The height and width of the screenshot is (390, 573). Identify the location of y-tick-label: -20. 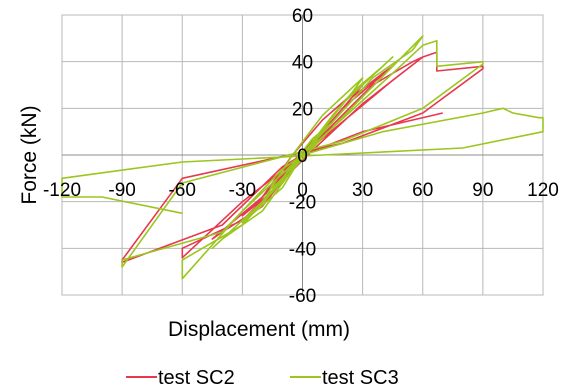
(302, 203).